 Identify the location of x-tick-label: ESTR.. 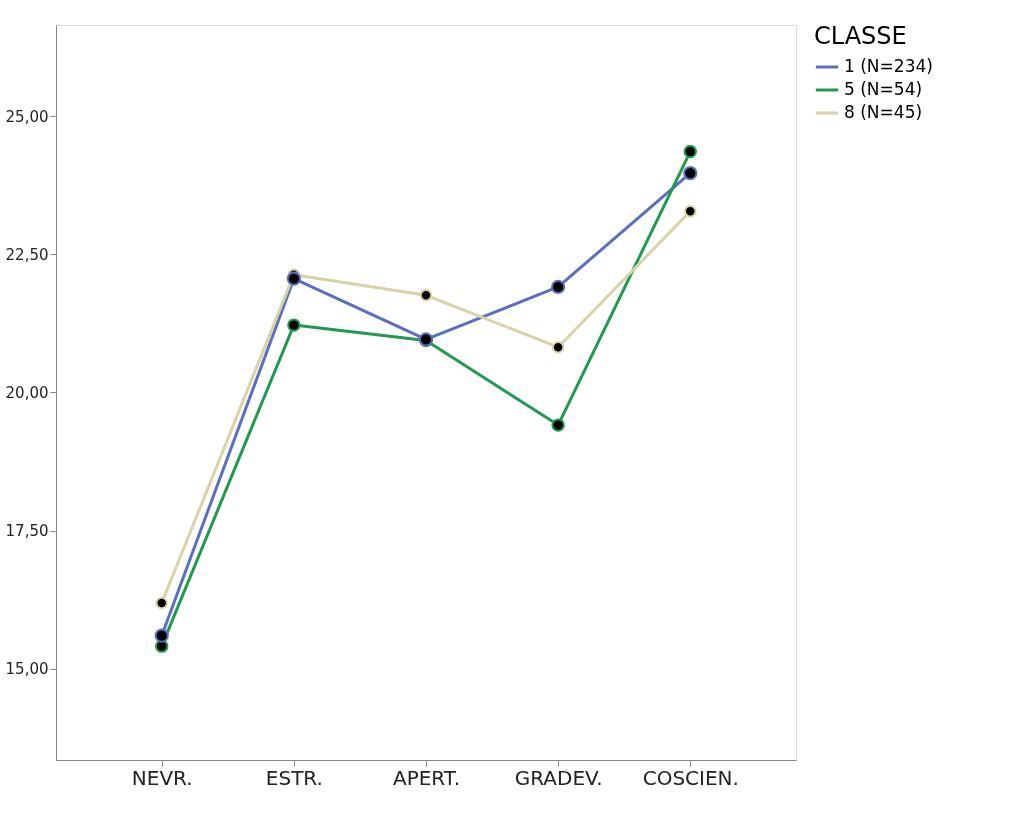
(294, 777).